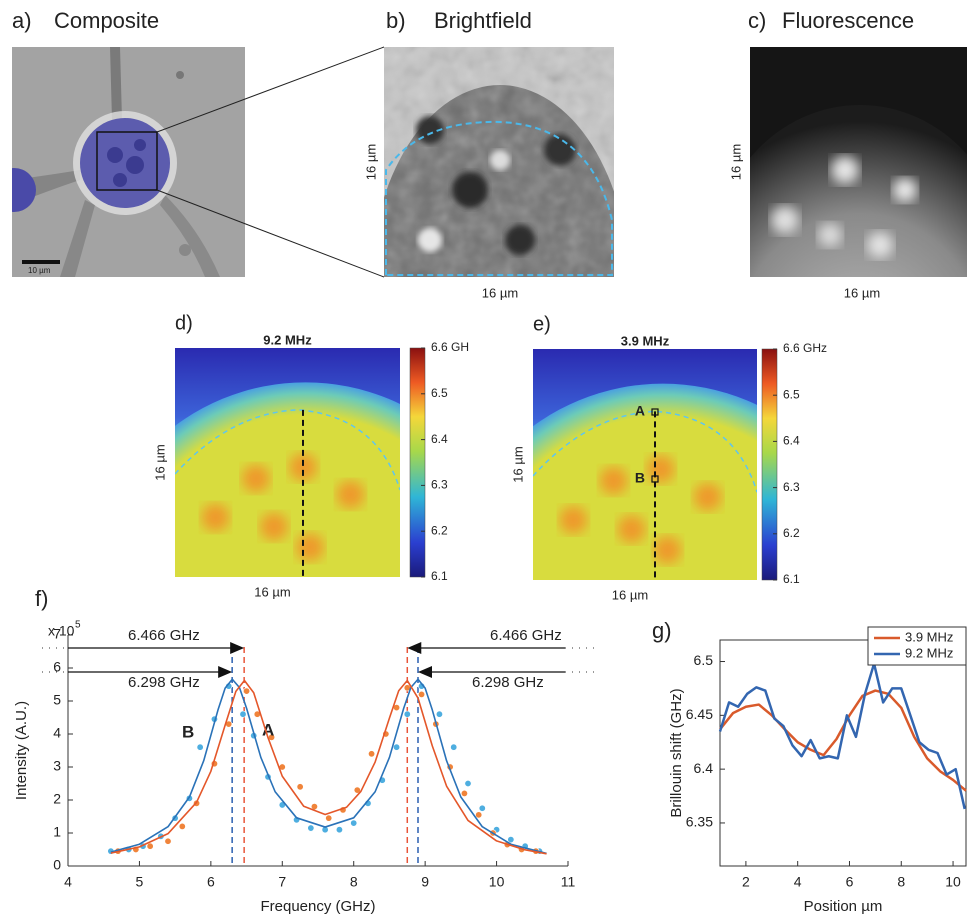  I want to click on point-marker, so click(655, 479).